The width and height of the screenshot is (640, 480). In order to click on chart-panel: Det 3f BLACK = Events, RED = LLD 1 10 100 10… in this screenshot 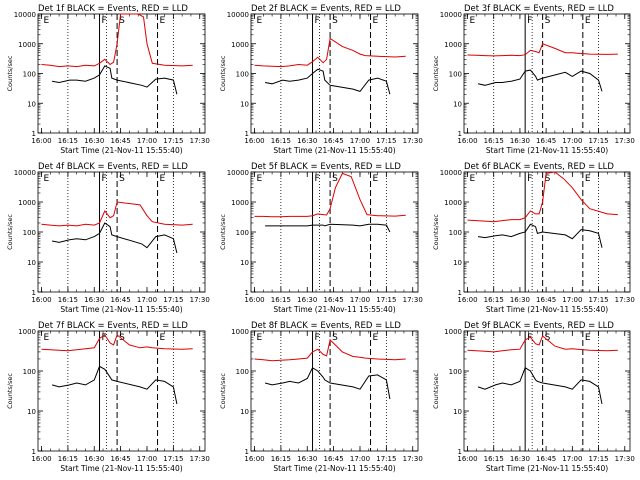, I will do `click(533, 79)`.